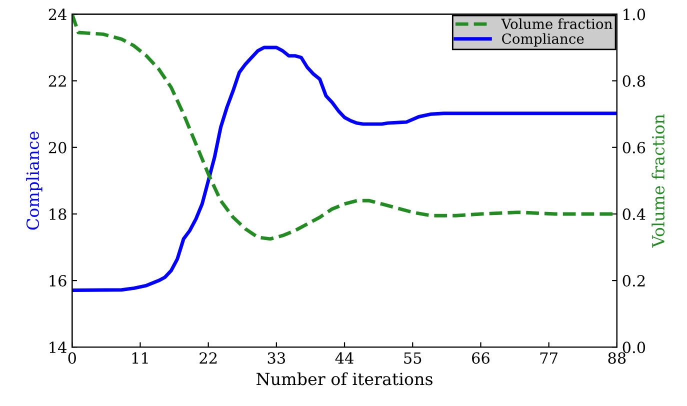  I want to click on y-tick-label: 14, so click(58, 347).